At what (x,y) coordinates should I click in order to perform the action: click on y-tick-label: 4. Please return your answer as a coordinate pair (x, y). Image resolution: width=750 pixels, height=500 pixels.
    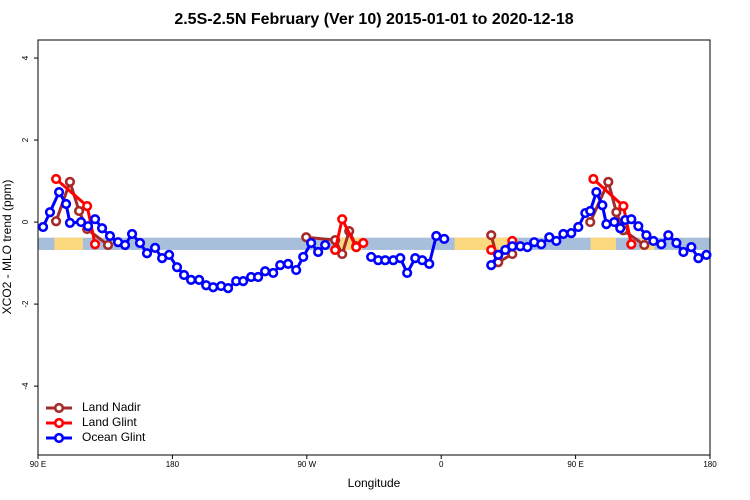
    Looking at the image, I should click on (25, 57).